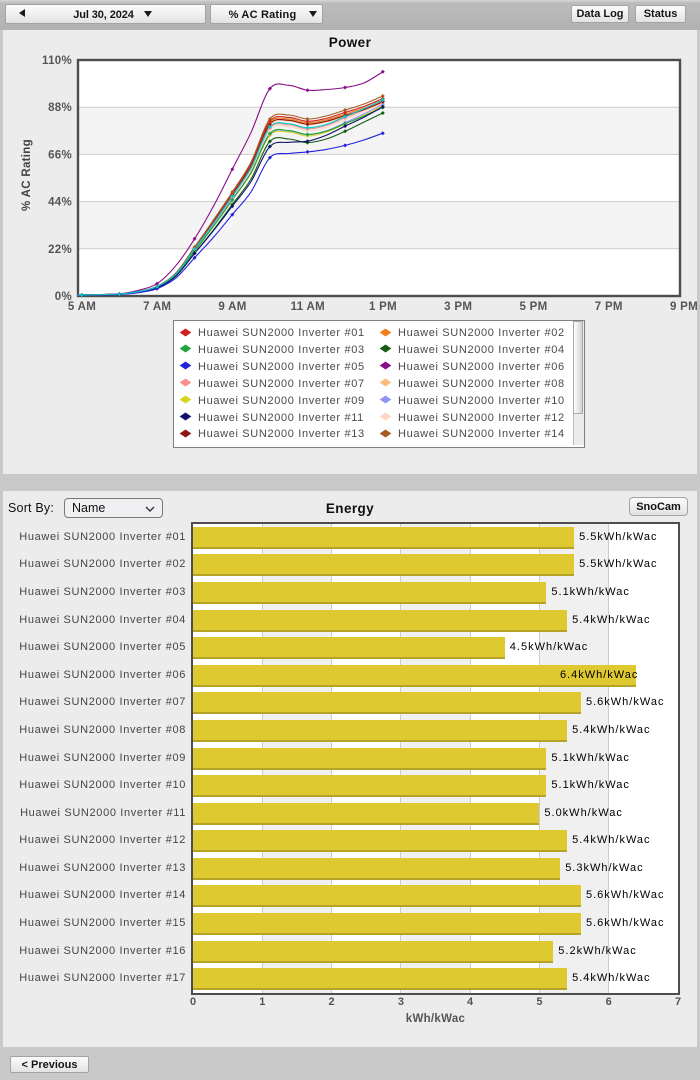 Image resolution: width=700 pixels, height=1080 pixels. Describe the element at coordinates (308, 307) in the screenshot. I see `svg-text: 11 AM` at that location.